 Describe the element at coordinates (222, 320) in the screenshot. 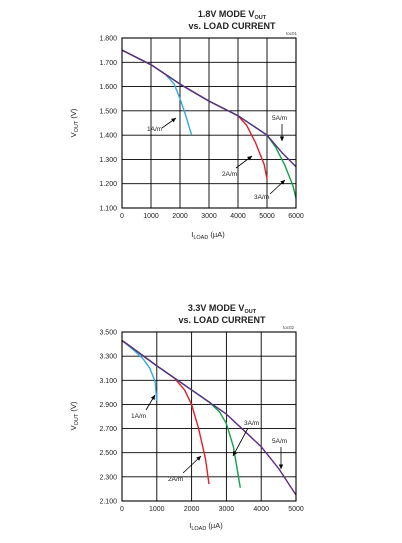

I see `chart-2-title-line2: vs. LOAD CURRENT` at that location.